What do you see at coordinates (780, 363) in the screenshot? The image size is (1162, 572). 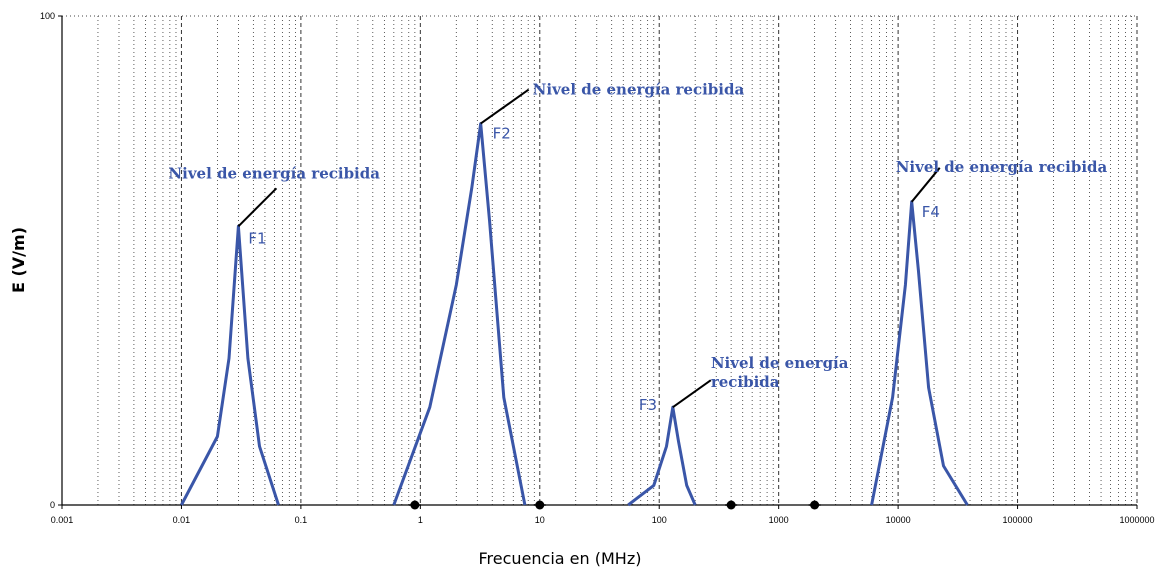 I see `callout-text-f3: Nivel de energía` at bounding box center [780, 363].